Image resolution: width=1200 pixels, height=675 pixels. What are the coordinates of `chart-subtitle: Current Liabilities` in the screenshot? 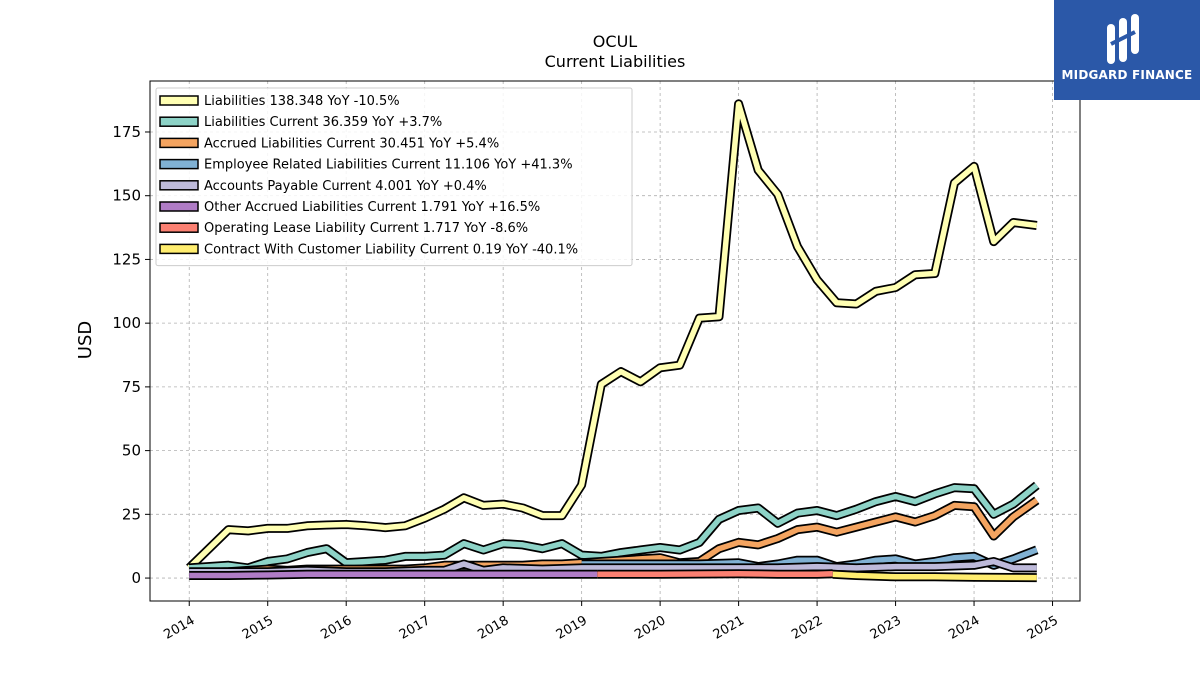 It's located at (615, 61).